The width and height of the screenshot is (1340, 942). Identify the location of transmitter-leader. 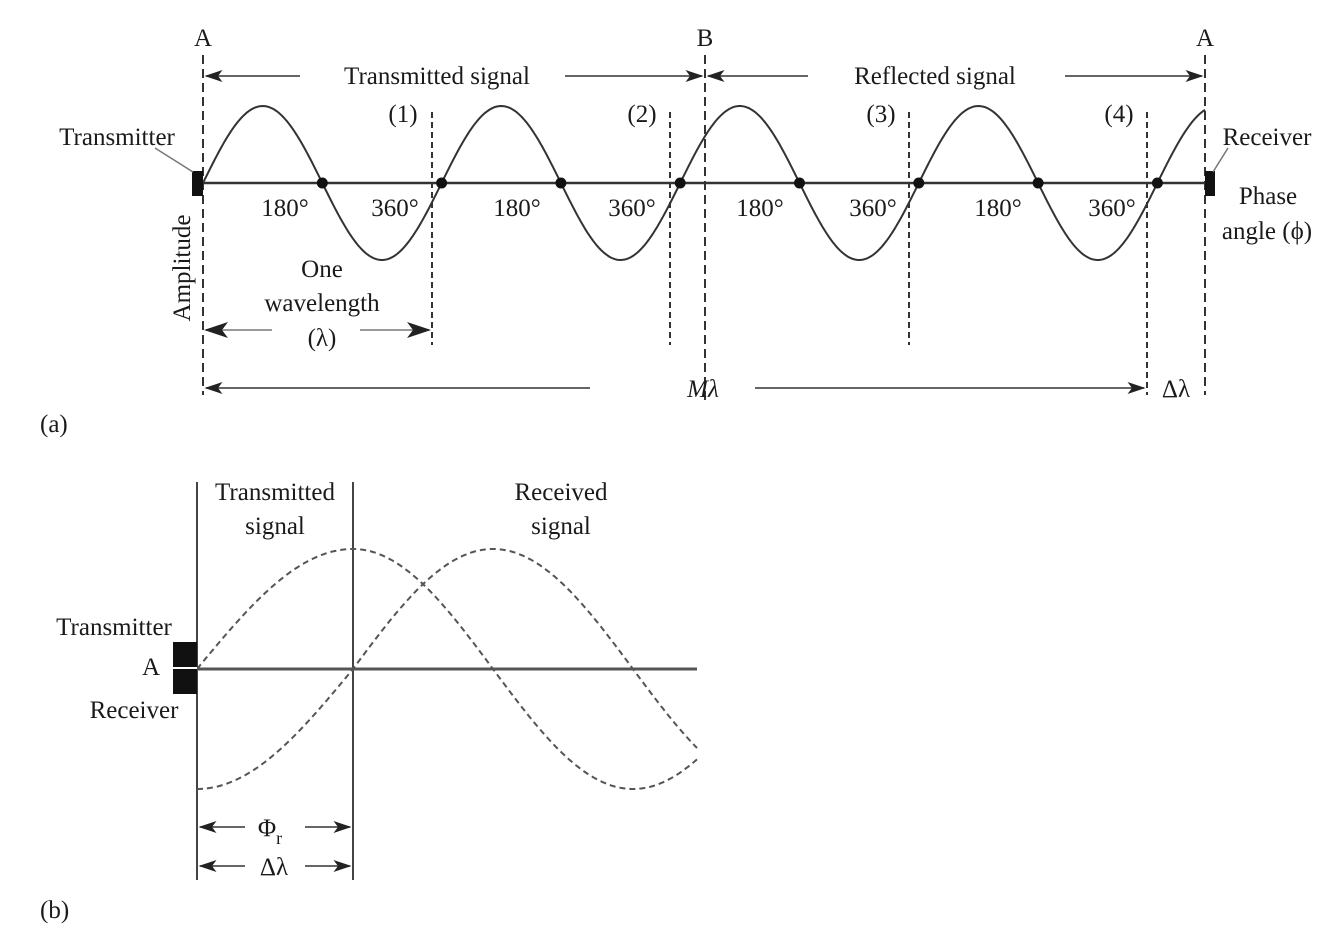
(174, 160).